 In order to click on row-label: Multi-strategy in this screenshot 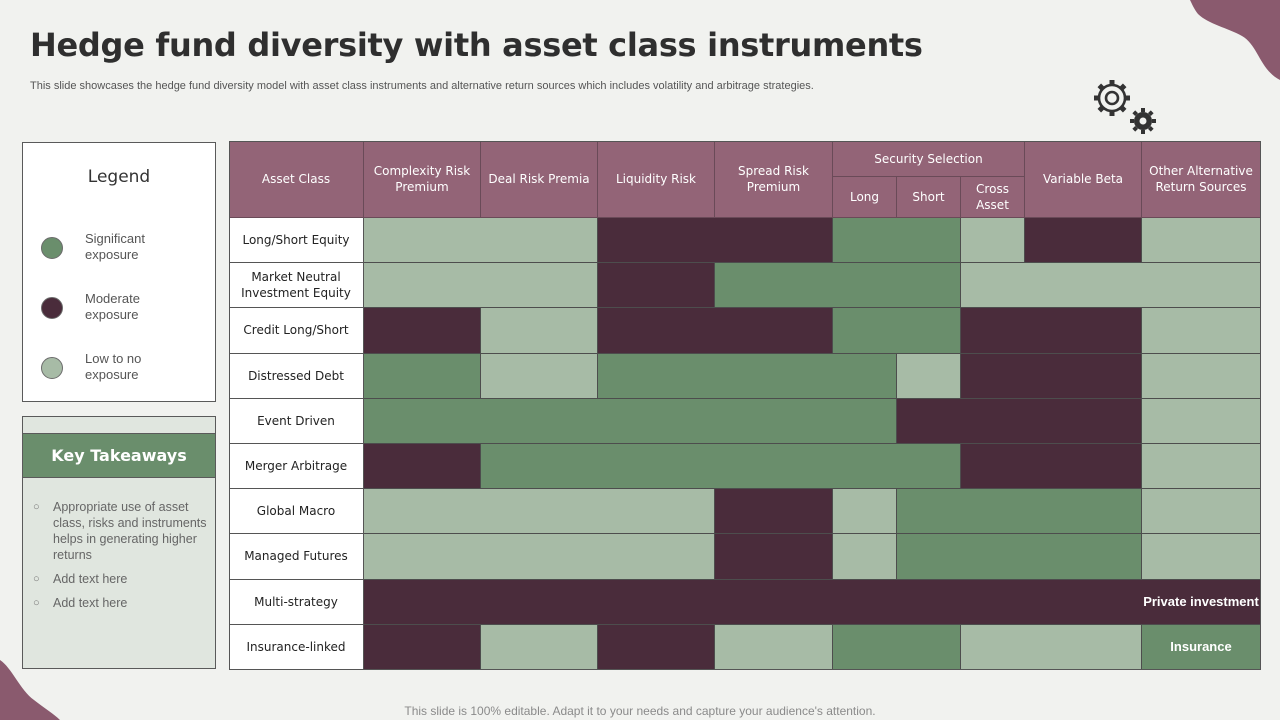, I will do `click(296, 602)`.